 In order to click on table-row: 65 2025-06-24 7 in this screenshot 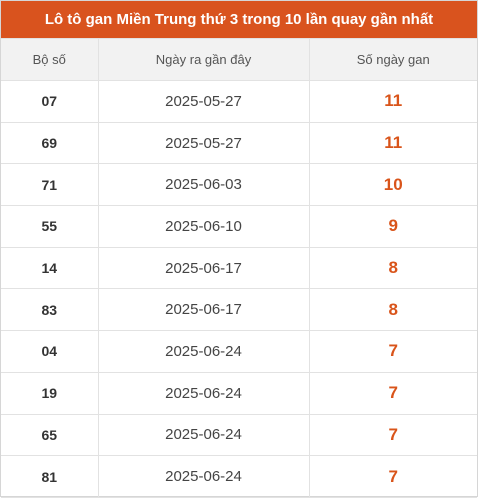, I will do `click(239, 435)`.